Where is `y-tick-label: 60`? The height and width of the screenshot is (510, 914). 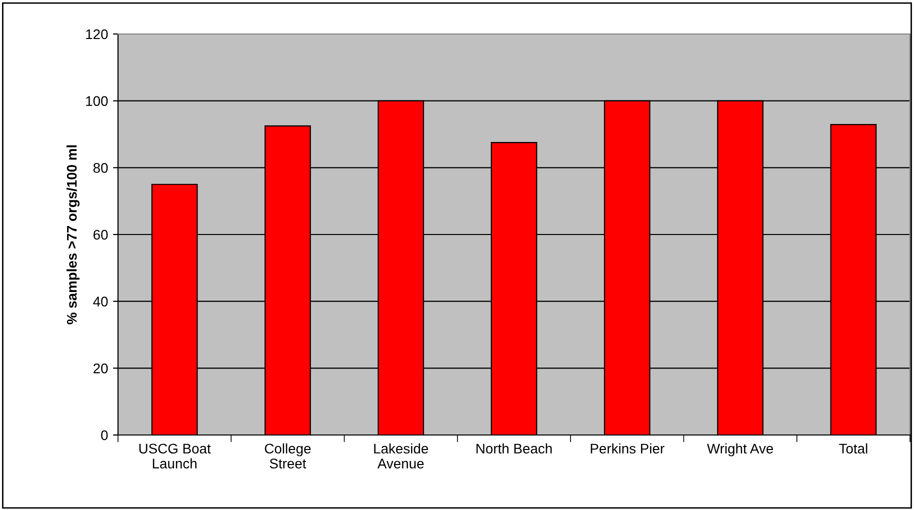 y-tick-label: 60 is located at coordinates (101, 235).